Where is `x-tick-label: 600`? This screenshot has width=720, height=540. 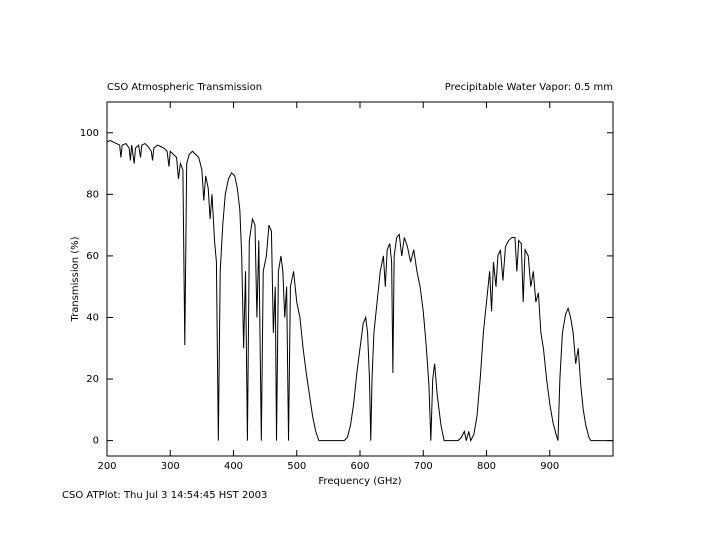 x-tick-label: 600 is located at coordinates (359, 466).